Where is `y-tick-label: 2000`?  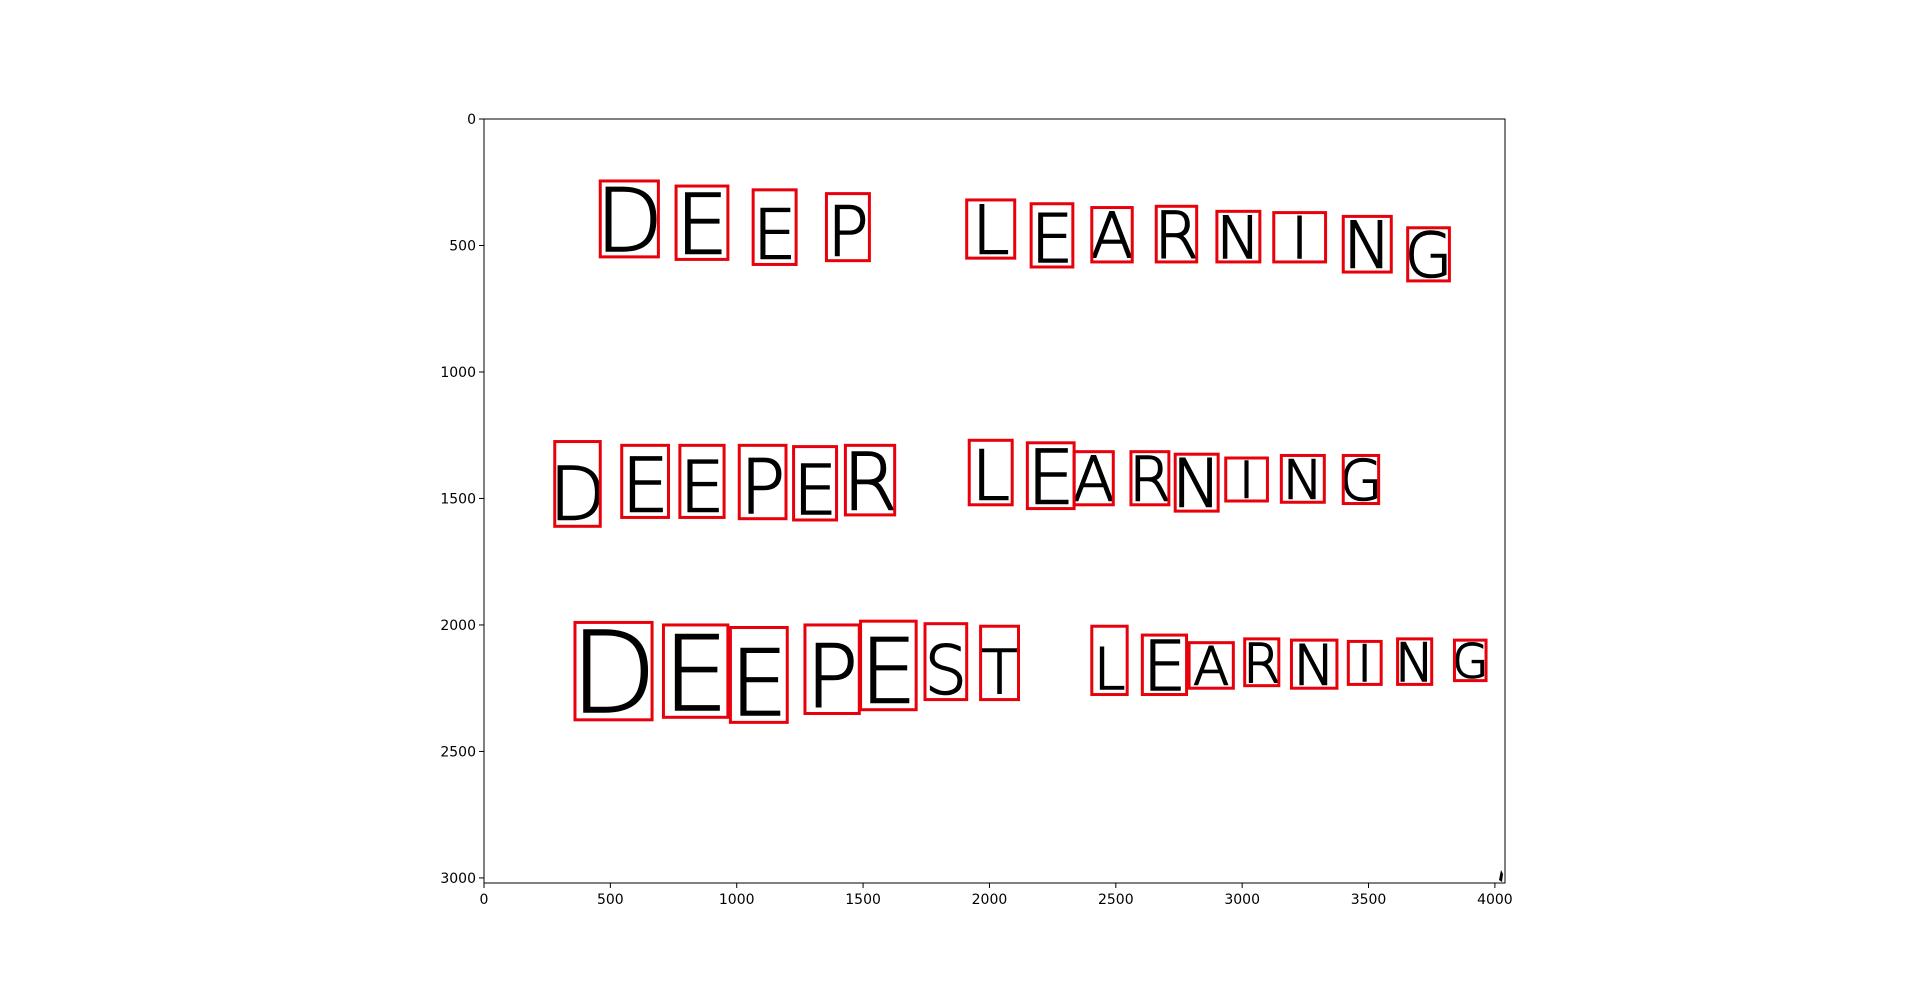
y-tick-label: 2000 is located at coordinates (458, 626).